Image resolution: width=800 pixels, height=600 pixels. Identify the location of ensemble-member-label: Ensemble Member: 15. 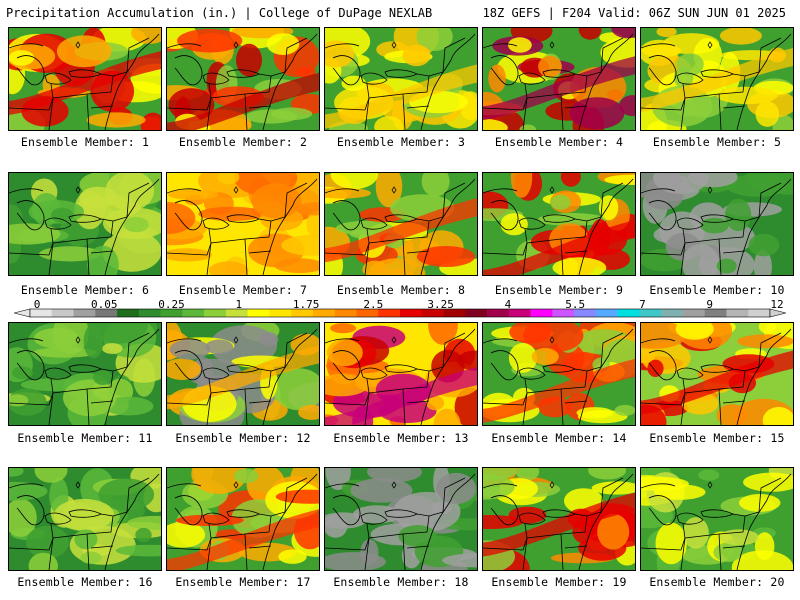
(717, 438).